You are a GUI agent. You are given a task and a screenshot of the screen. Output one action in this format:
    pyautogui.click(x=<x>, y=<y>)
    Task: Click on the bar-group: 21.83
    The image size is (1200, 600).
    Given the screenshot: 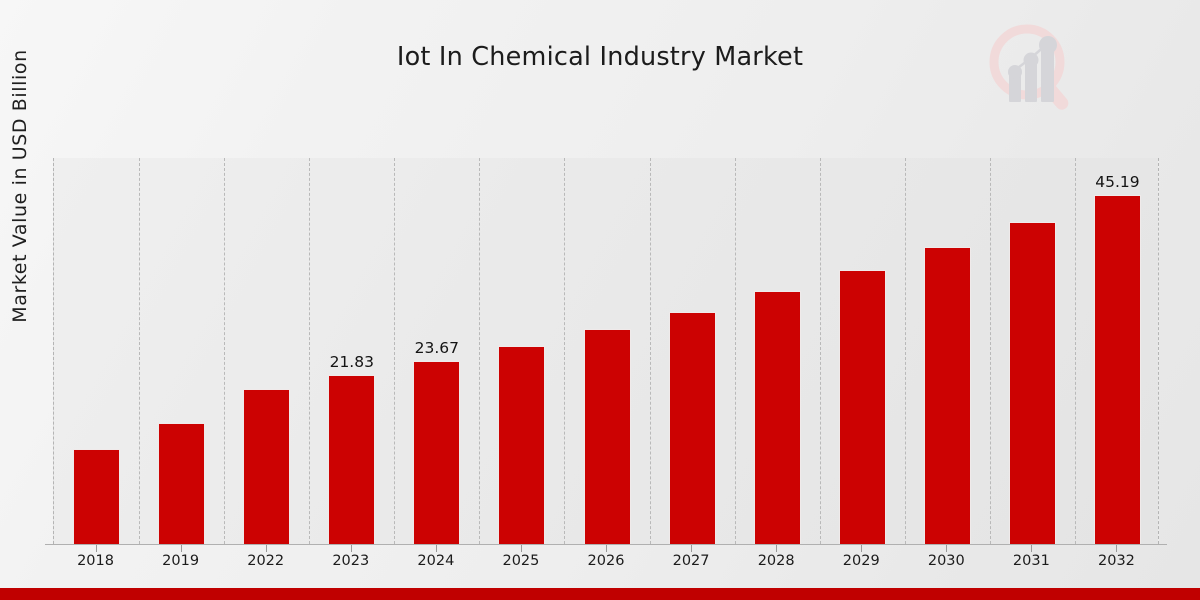 What is the action you would take?
    pyautogui.click(x=352, y=448)
    